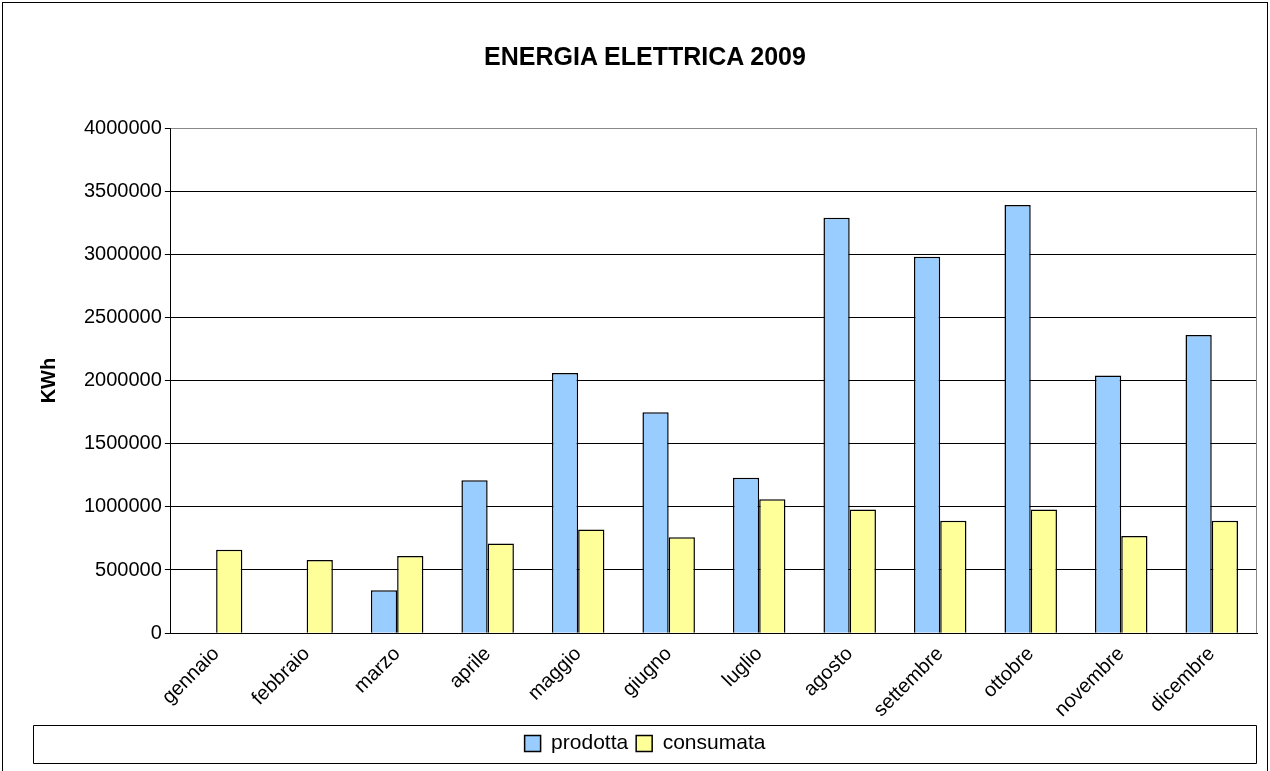  What do you see at coordinates (128, 568) in the screenshot?
I see `y-tick-label: 500000` at bounding box center [128, 568].